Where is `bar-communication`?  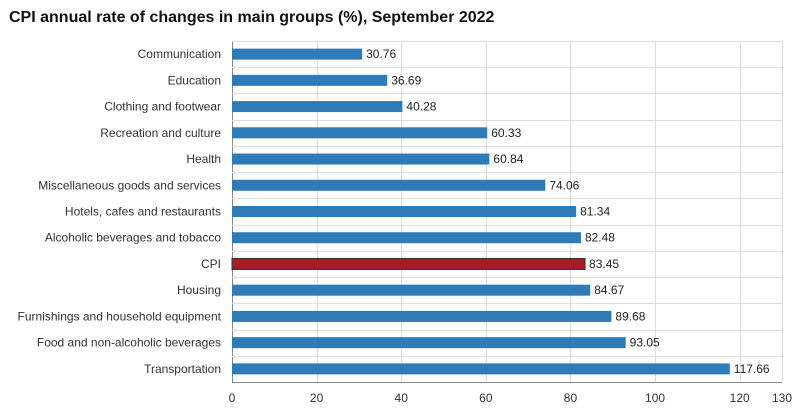
bar-communication is located at coordinates (297, 54).